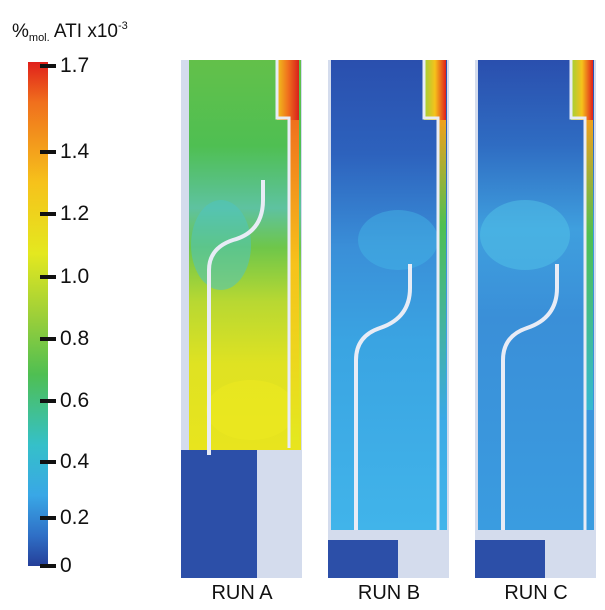  Describe the element at coordinates (75, 276) in the screenshot. I see `colorbar-tick-label: 1.0` at that location.